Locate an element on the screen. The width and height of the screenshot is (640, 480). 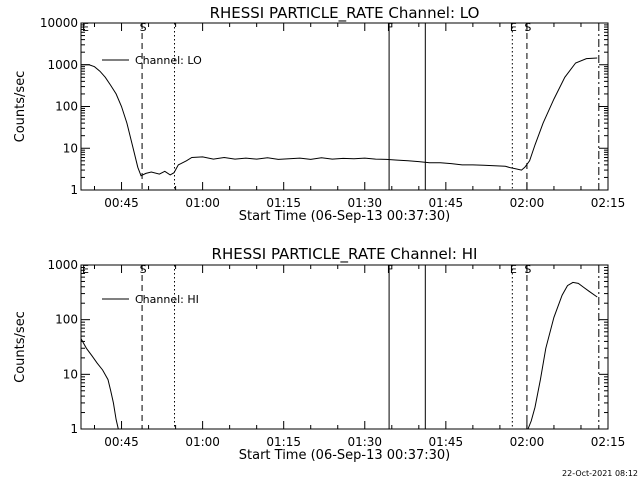
series-line-hi-late is located at coordinates (562, 355).